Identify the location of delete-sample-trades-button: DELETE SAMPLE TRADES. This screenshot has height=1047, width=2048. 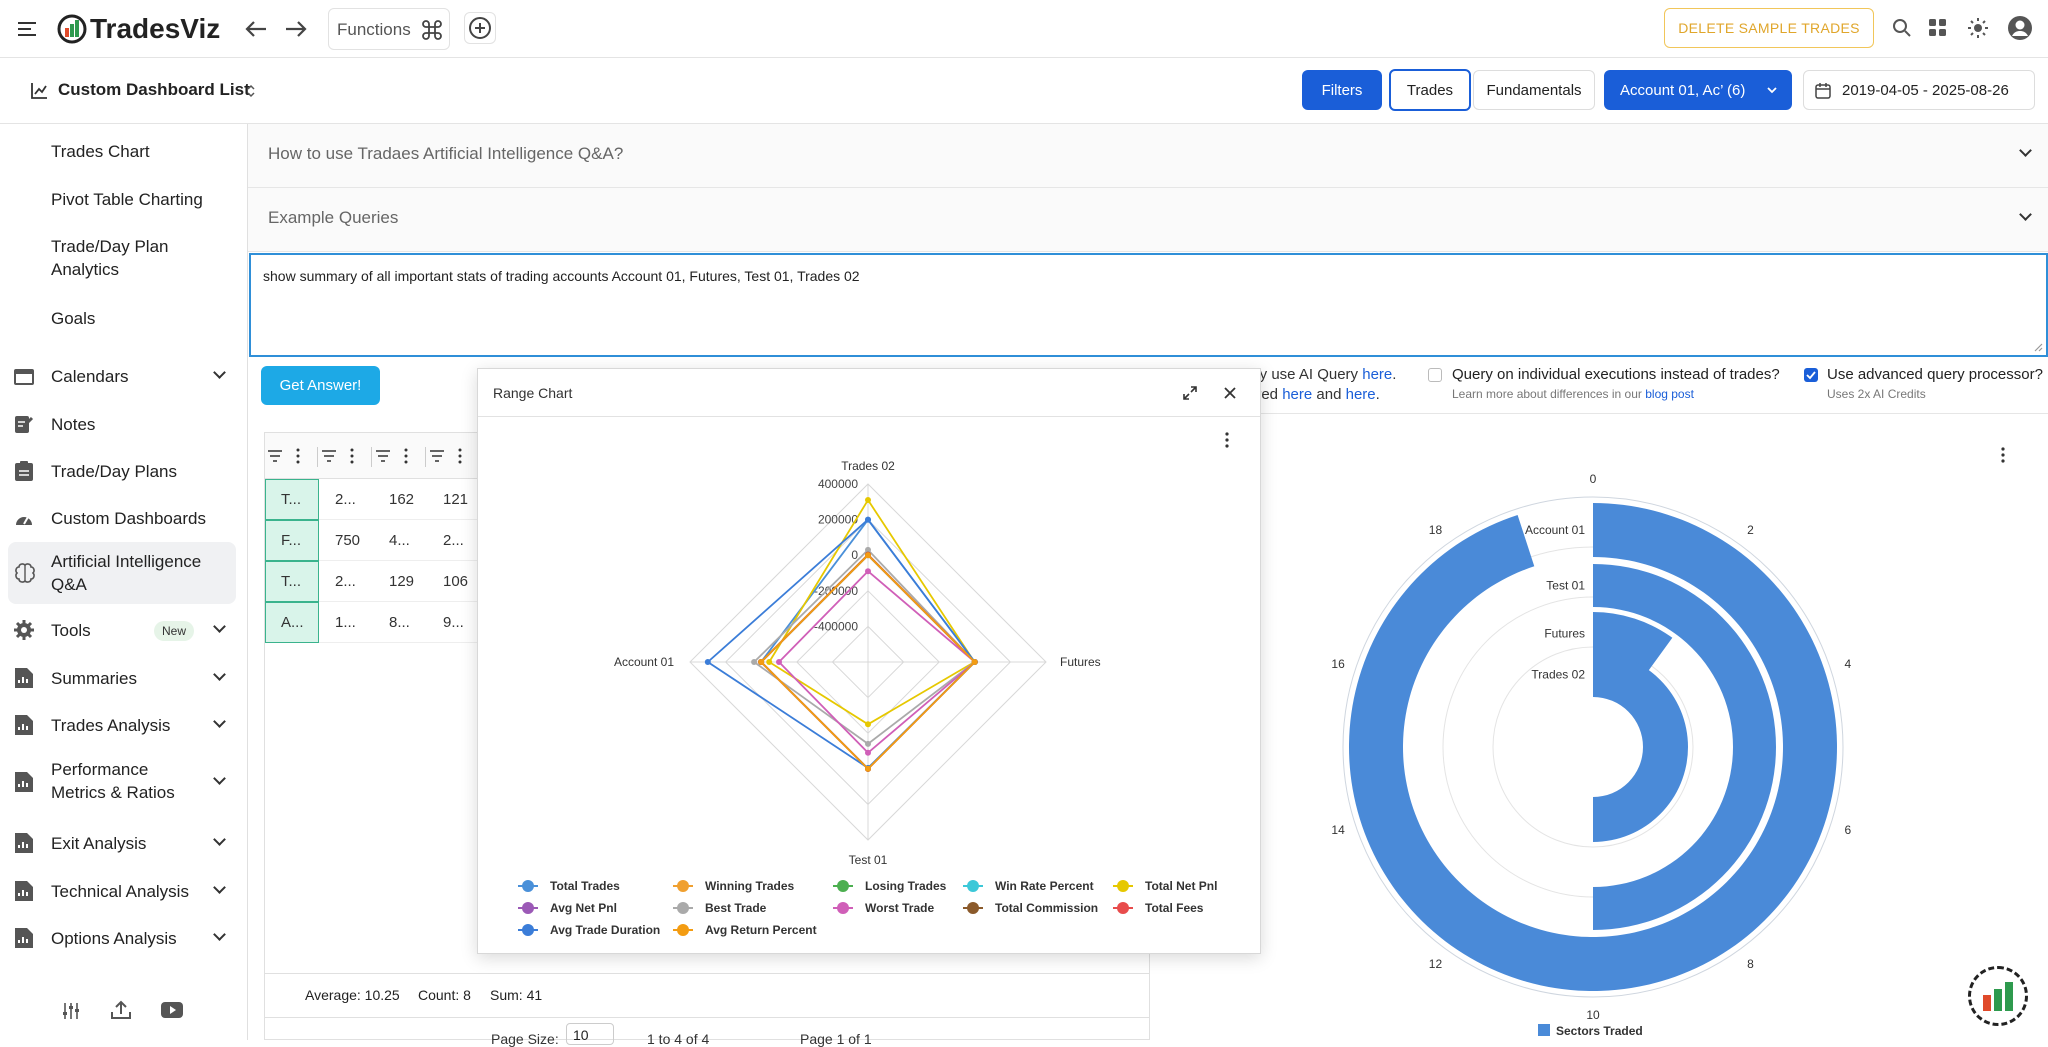
(1769, 28).